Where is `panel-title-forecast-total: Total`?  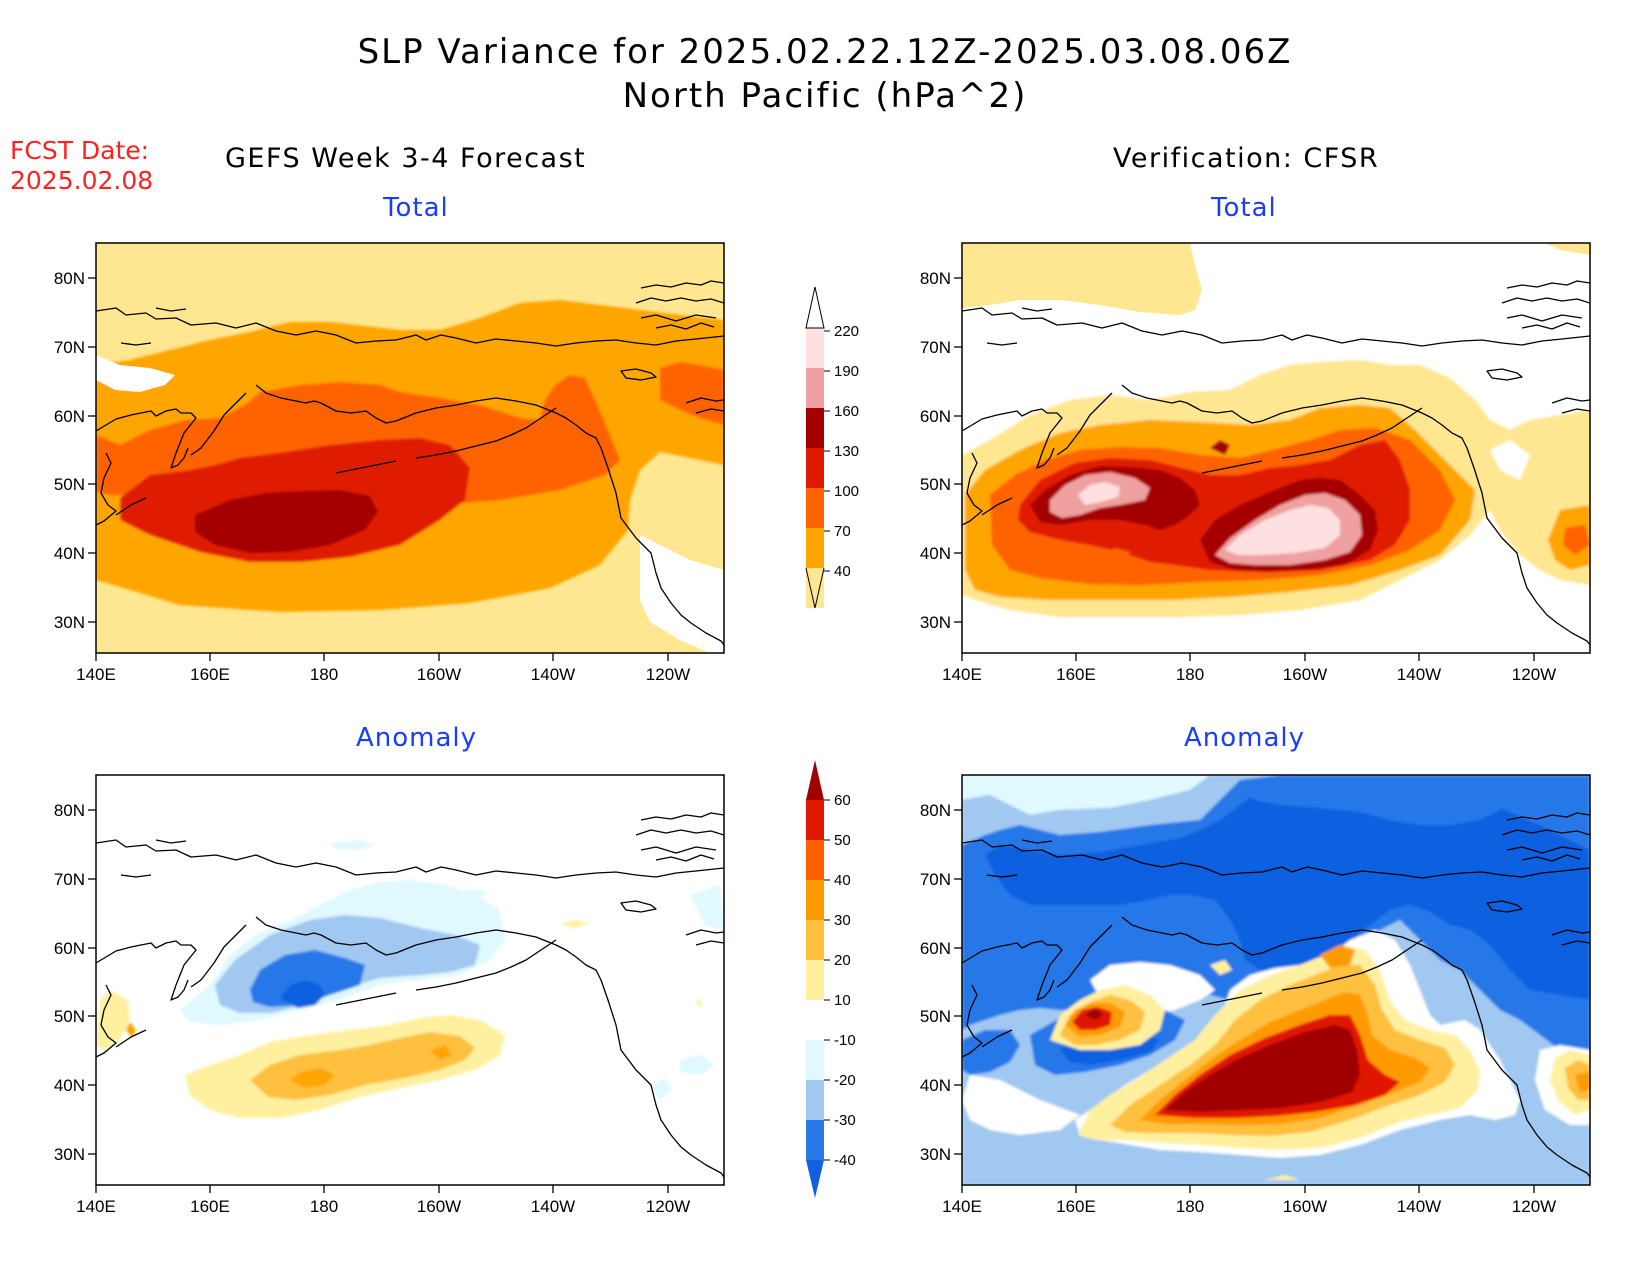
panel-title-forecast-total: Total is located at coordinates (416, 208).